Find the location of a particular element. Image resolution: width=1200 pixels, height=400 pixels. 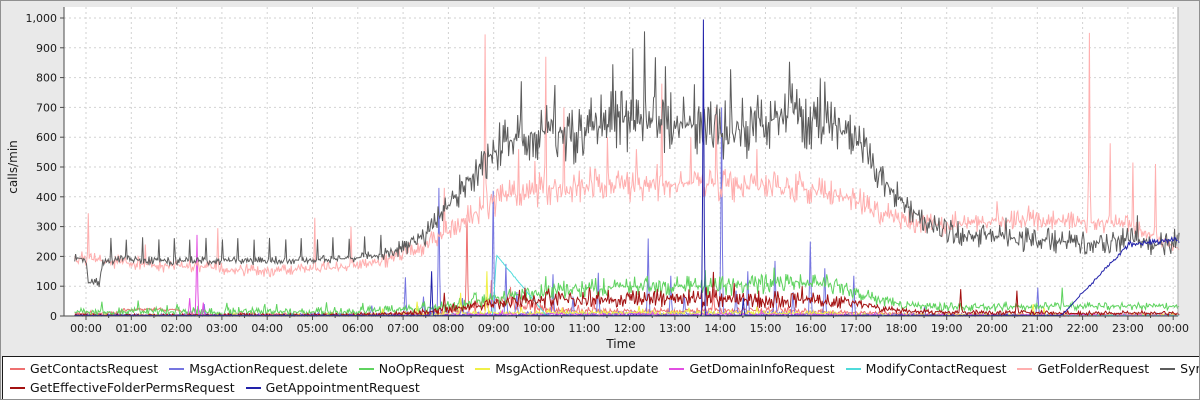

legend-item-getdomaininforequest: GetDomainInfoRequest is located at coordinates (752, 368).